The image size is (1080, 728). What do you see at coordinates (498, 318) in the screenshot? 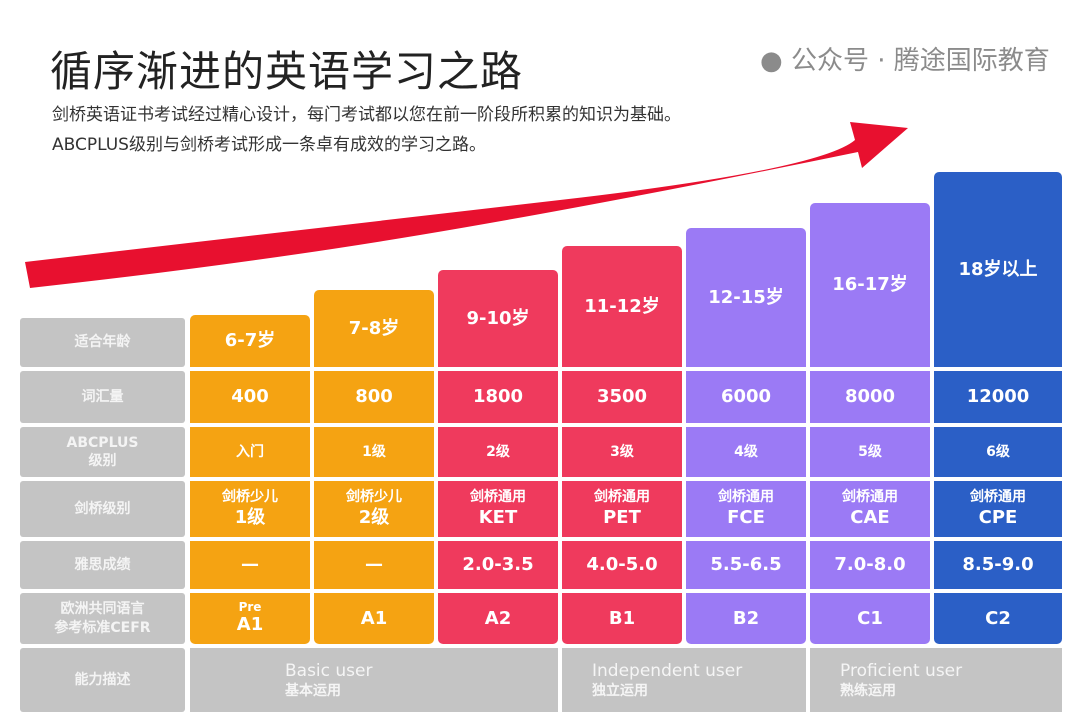
I see `age-text: 9-10岁` at bounding box center [498, 318].